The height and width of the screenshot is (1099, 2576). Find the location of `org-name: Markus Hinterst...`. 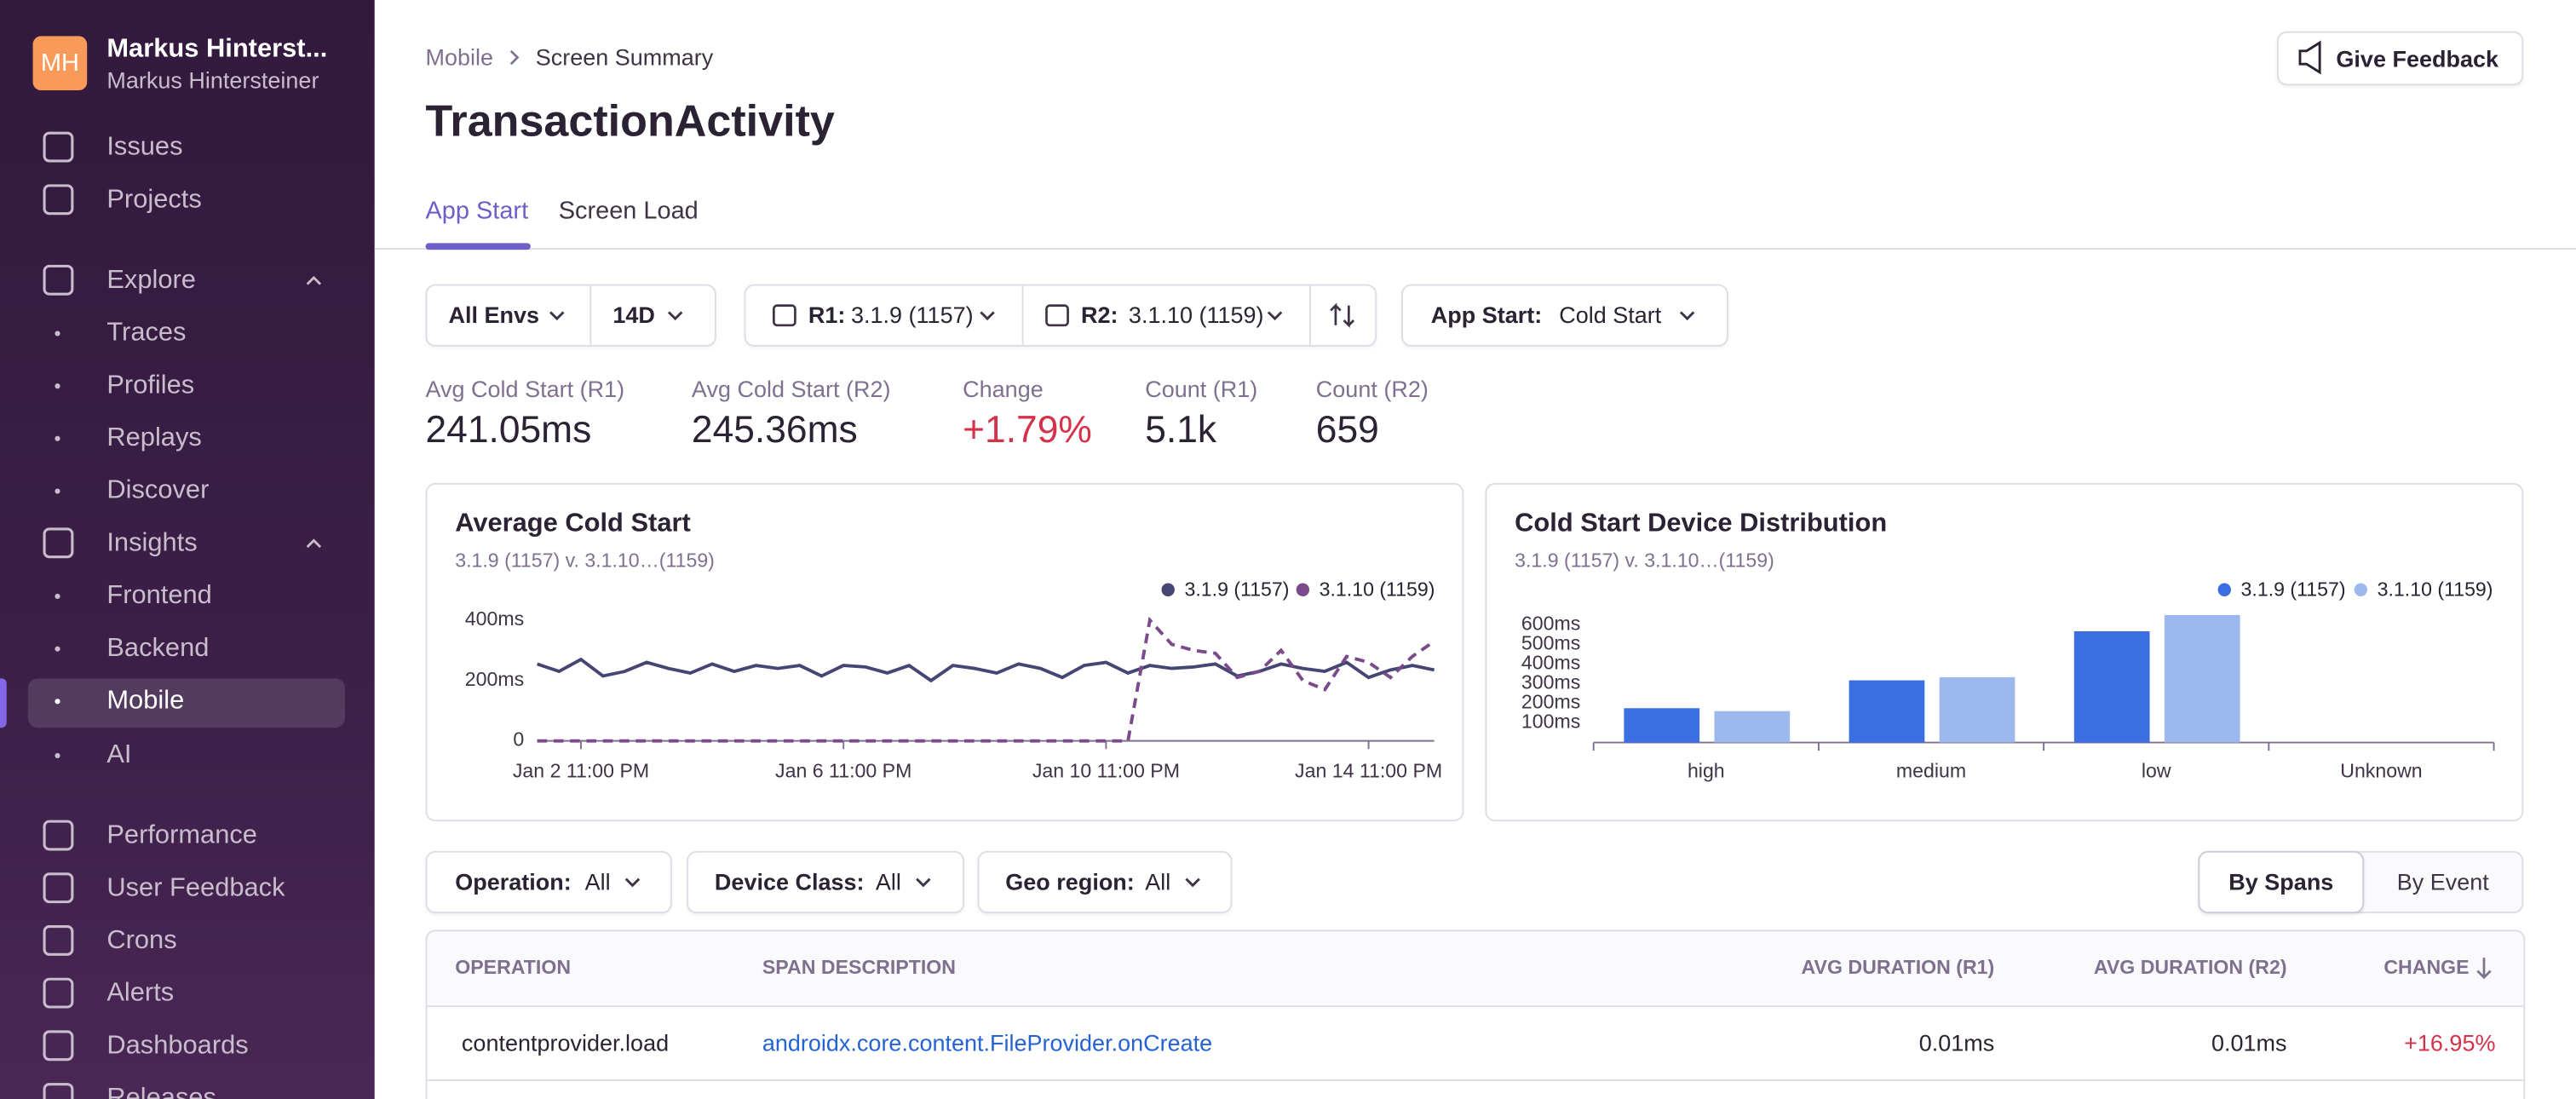

org-name: Markus Hinterst... is located at coordinates (217, 49).